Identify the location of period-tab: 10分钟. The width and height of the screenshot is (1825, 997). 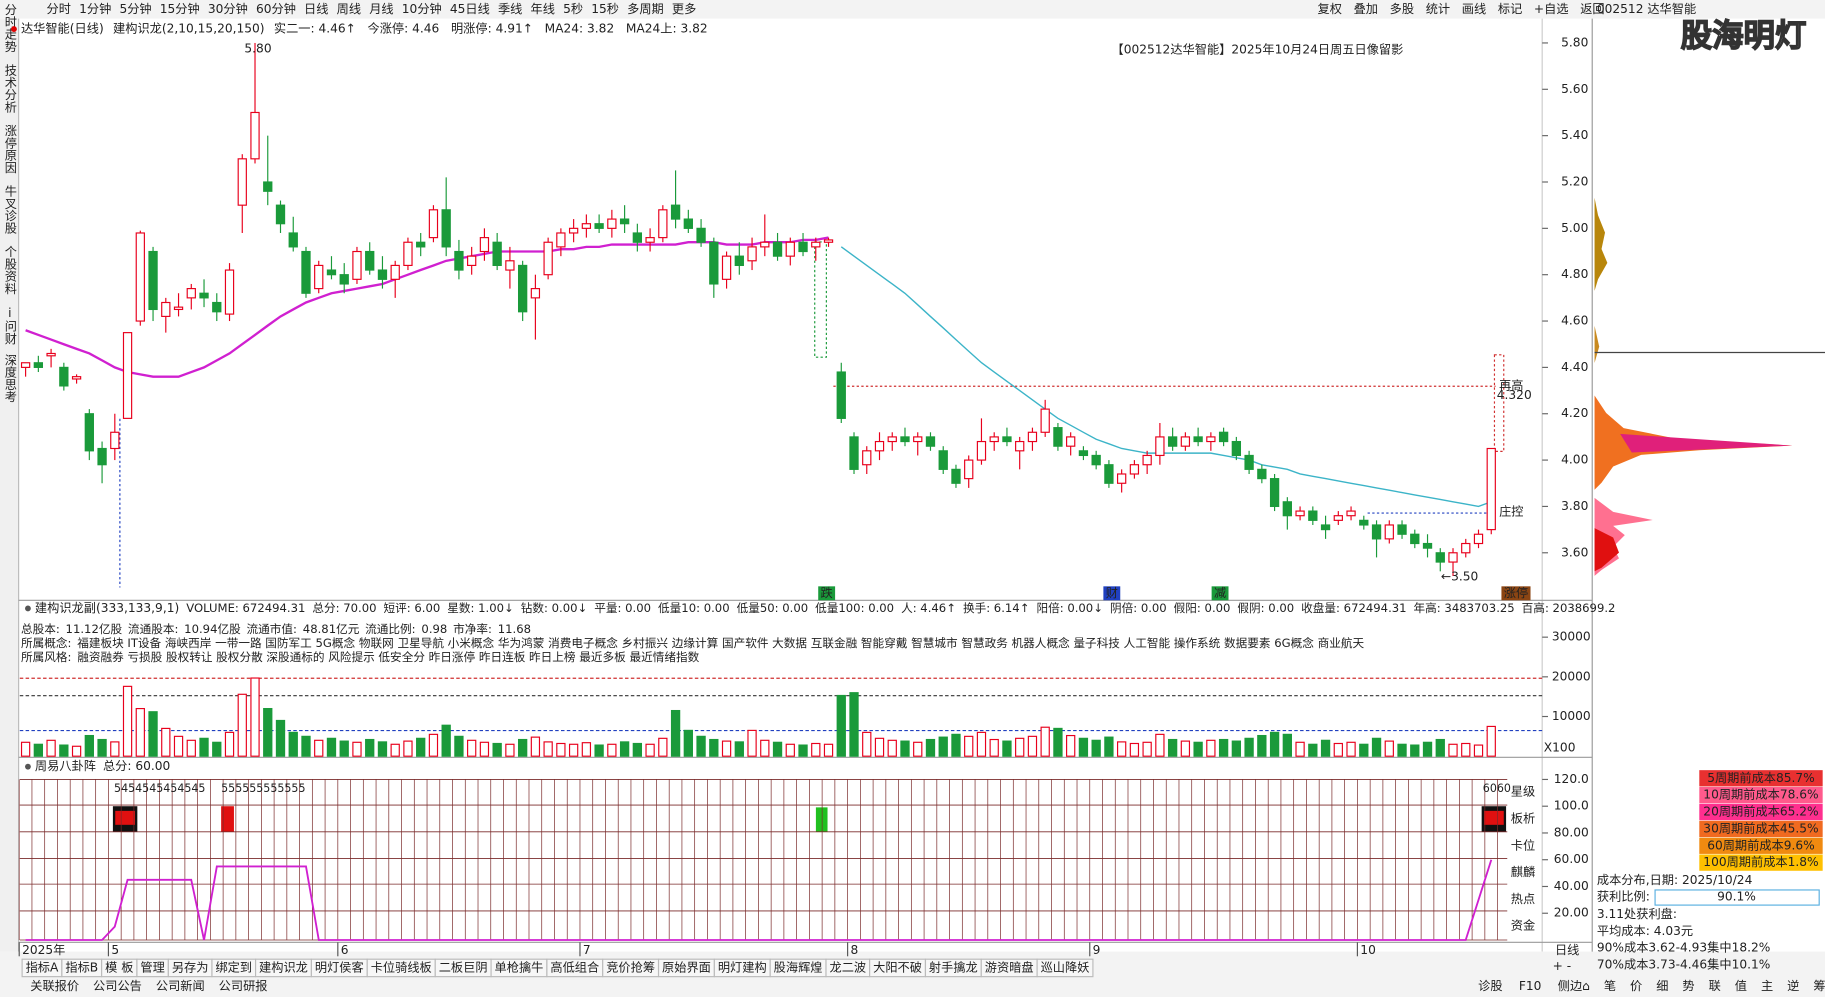
(422, 8).